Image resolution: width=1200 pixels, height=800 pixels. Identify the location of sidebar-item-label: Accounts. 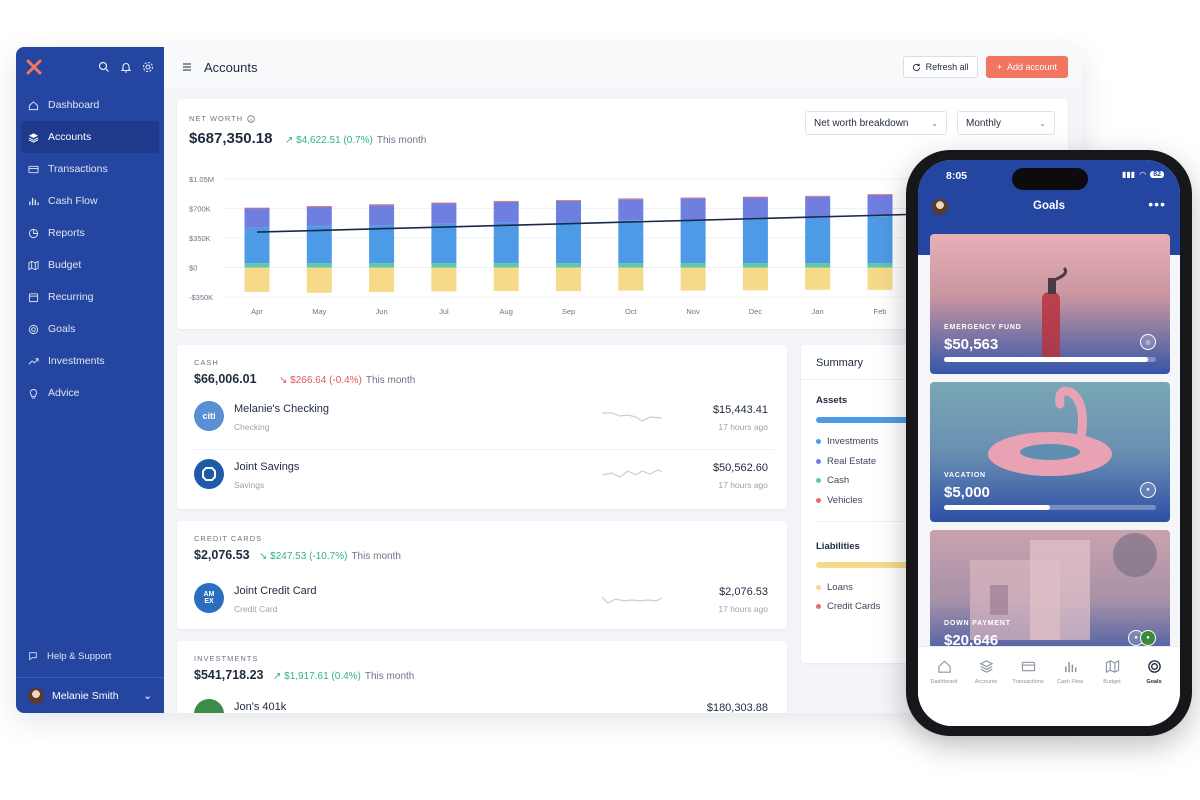
(70, 137).